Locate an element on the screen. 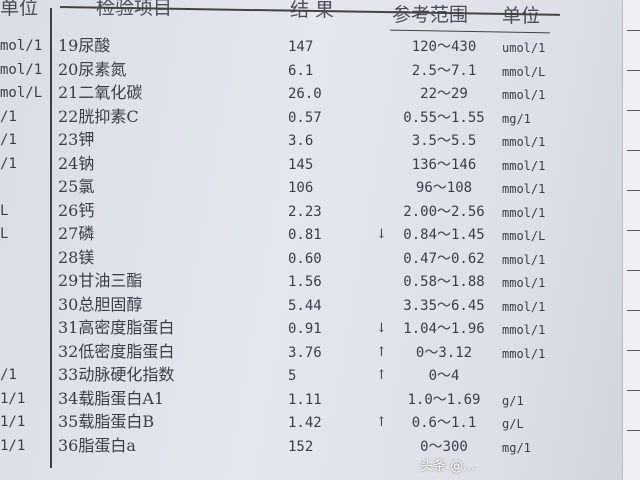  table-row: mol/1 19尿酸 147 120～430 umol/1 is located at coordinates (320, 46).